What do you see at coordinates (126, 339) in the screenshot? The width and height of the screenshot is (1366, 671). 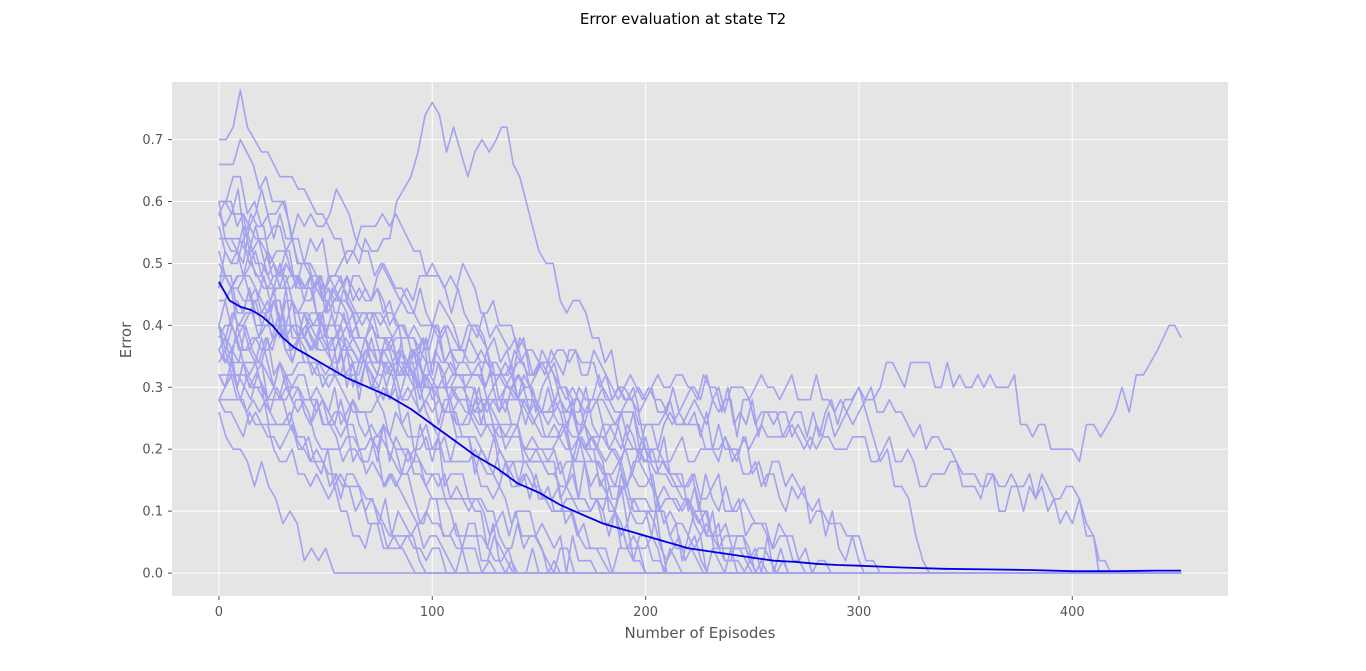 I see `y-axis-label: Error` at bounding box center [126, 339].